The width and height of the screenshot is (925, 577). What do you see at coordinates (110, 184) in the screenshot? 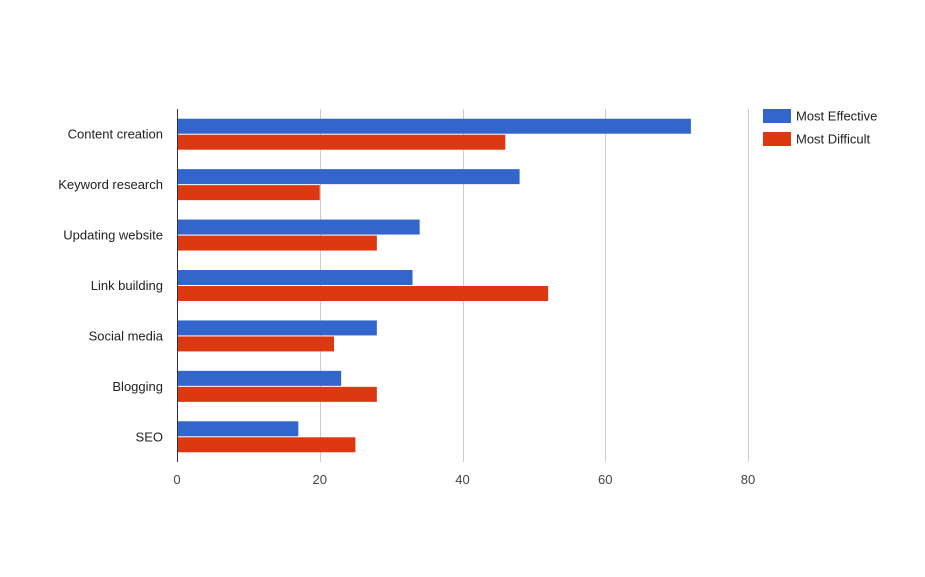
I see `category-label: Keyword research` at bounding box center [110, 184].